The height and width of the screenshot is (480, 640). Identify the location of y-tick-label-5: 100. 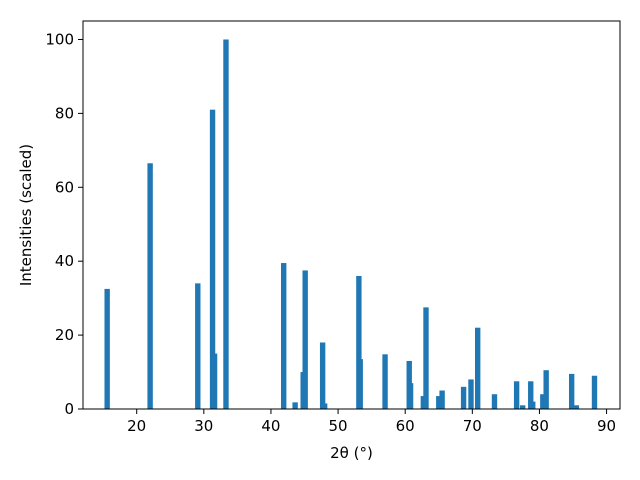
(59, 39).